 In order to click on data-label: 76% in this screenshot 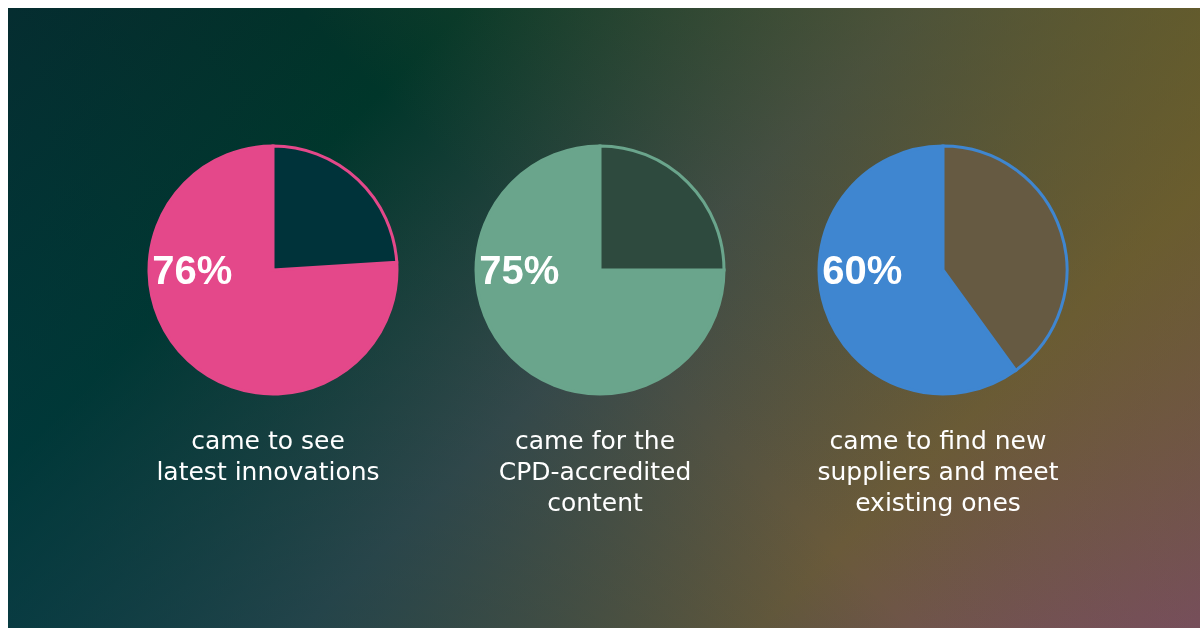, I will do `click(192, 270)`.